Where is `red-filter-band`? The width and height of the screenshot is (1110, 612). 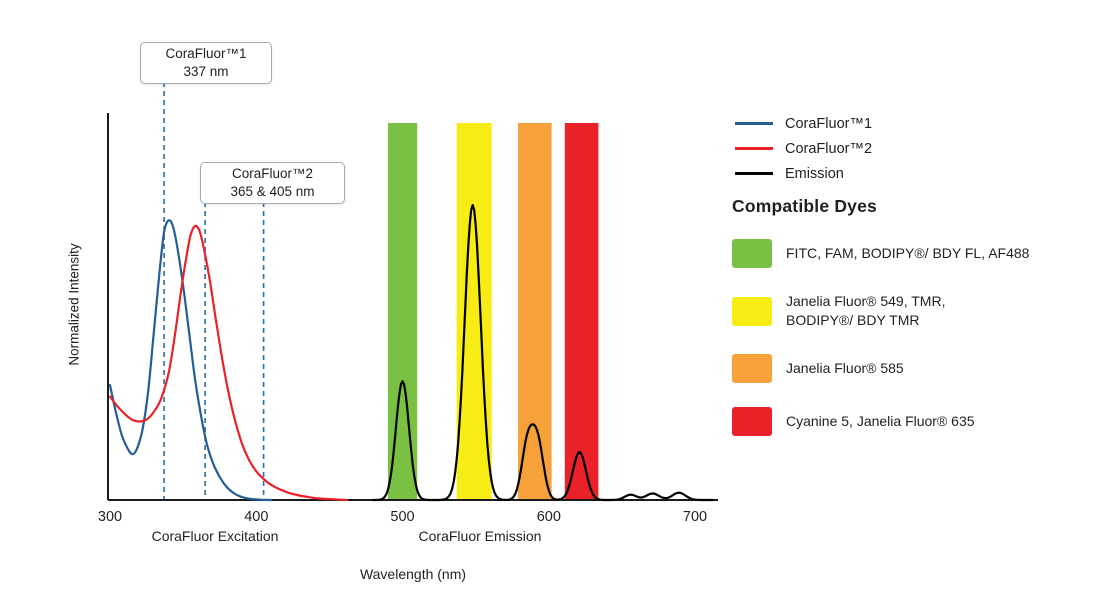 red-filter-band is located at coordinates (581, 311).